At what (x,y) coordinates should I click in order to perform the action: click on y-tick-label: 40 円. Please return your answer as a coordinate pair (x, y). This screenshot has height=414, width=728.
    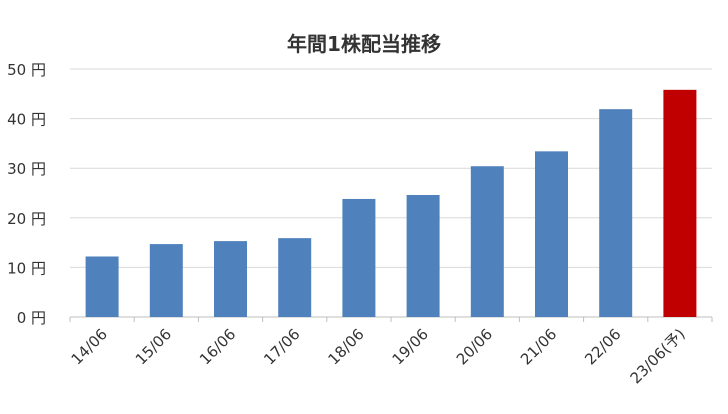
    Looking at the image, I should click on (26, 120).